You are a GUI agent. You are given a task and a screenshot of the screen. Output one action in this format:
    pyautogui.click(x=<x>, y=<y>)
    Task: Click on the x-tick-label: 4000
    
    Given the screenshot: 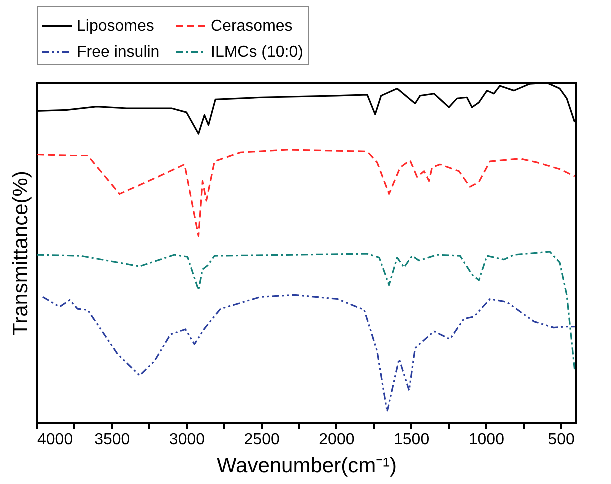 What is the action you would take?
    pyautogui.click(x=56, y=440)
    